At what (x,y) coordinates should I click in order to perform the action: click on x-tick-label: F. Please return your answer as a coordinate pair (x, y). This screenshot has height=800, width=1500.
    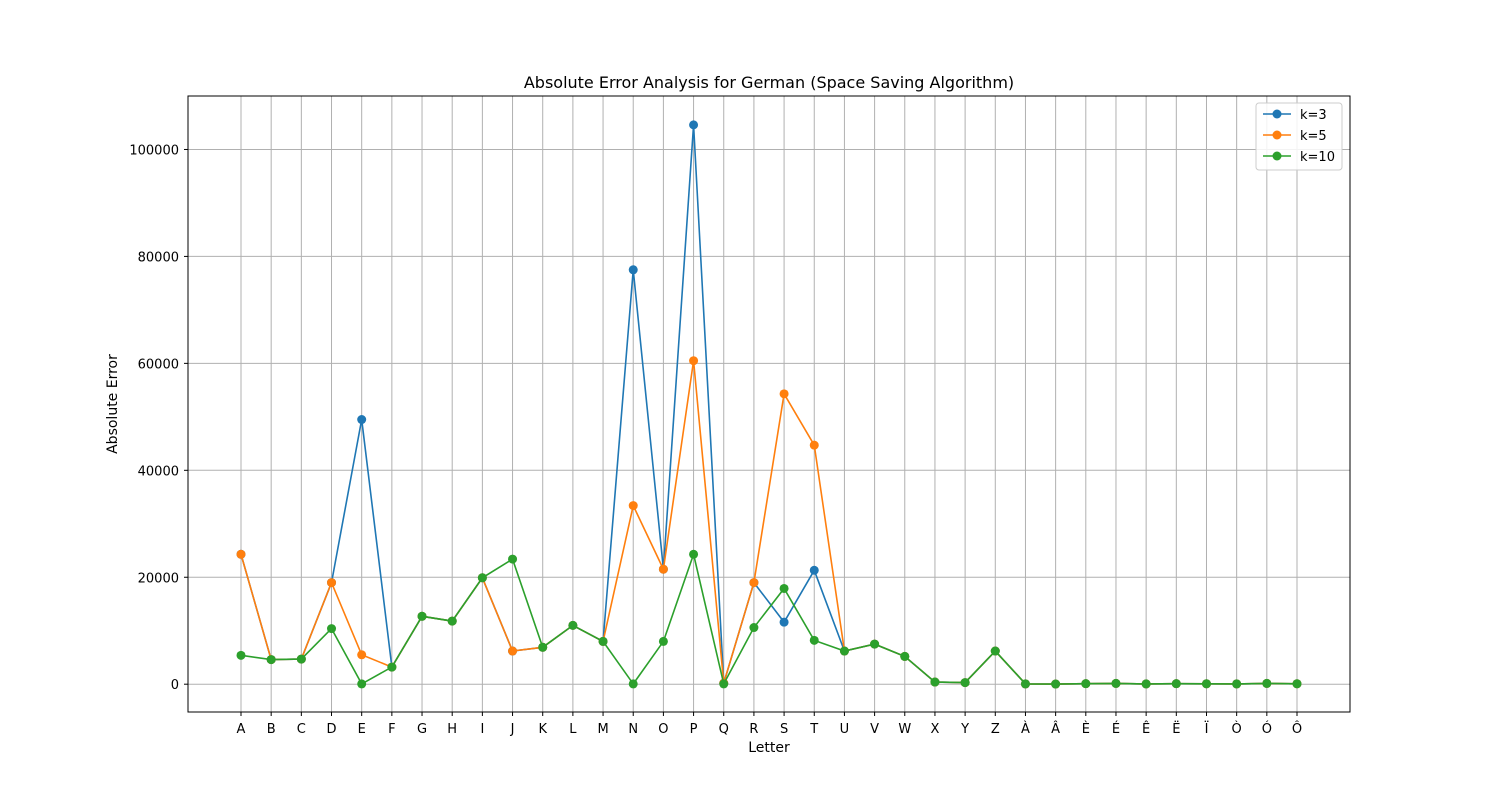
    Looking at the image, I should click on (391, 729).